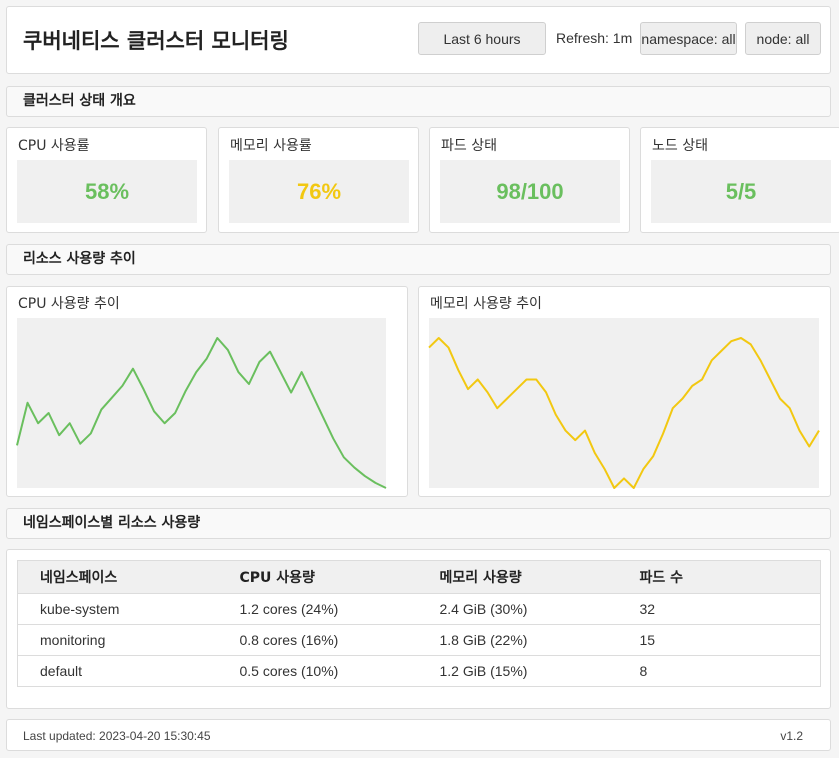 The image size is (839, 758). Describe the element at coordinates (271, 146) in the screenshot. I see `stat-label: 메모리 사용률` at that location.